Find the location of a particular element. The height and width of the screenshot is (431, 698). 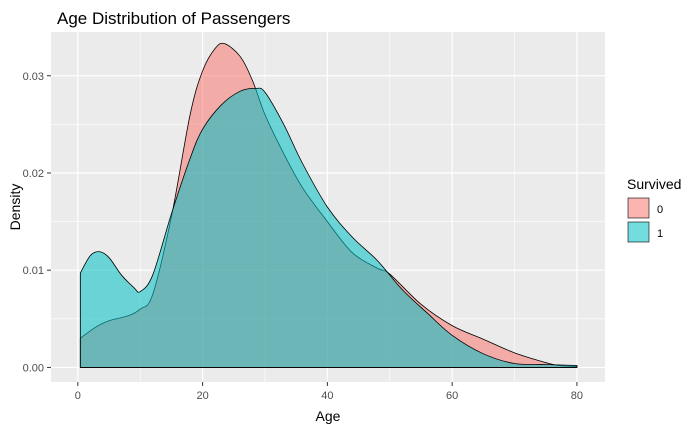

y-tick-label: 0.02 is located at coordinates (33, 174).